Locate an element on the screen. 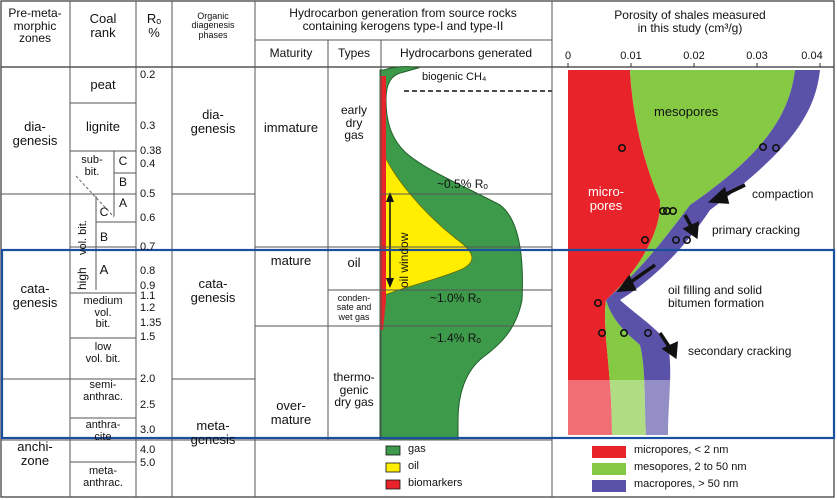 The width and height of the screenshot is (837, 500). rank-high-a: A is located at coordinates (104, 269).